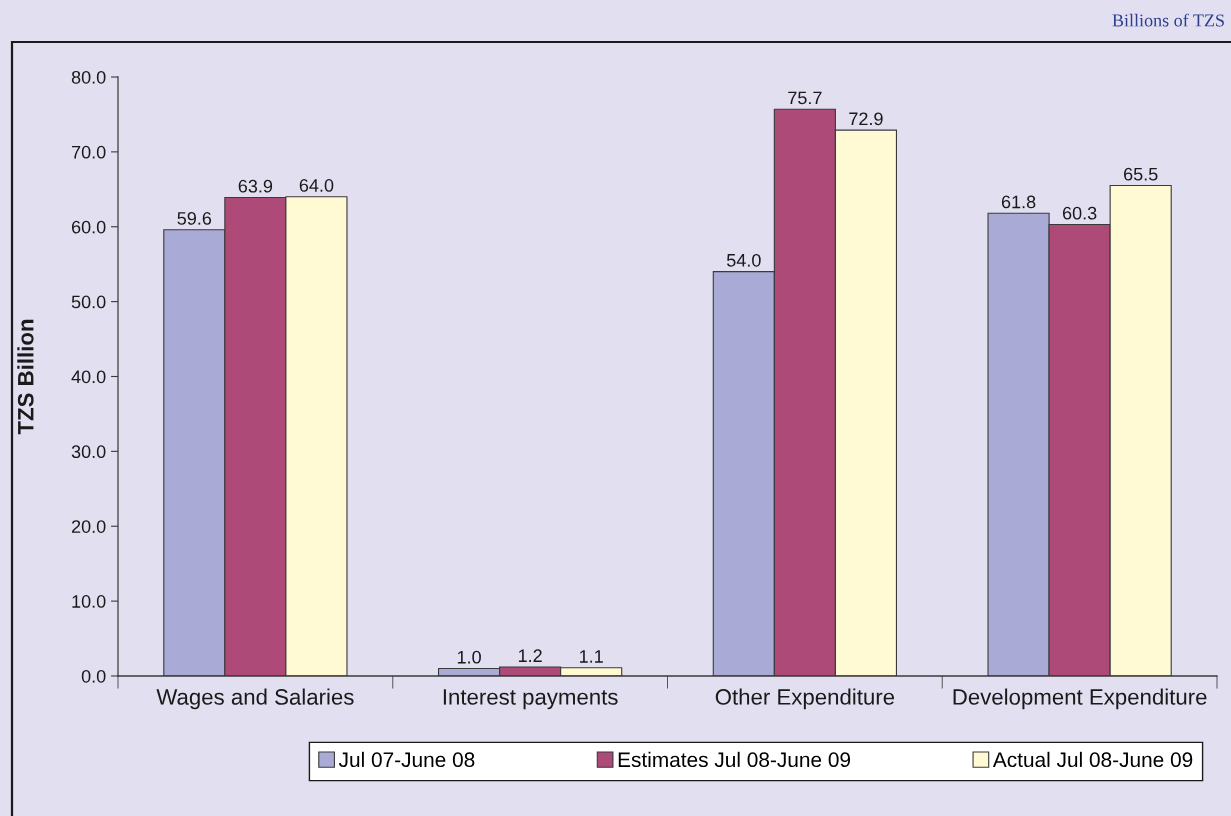 The height and width of the screenshot is (816, 1231). I want to click on x-tick-label: Interest payments, so click(530, 699).